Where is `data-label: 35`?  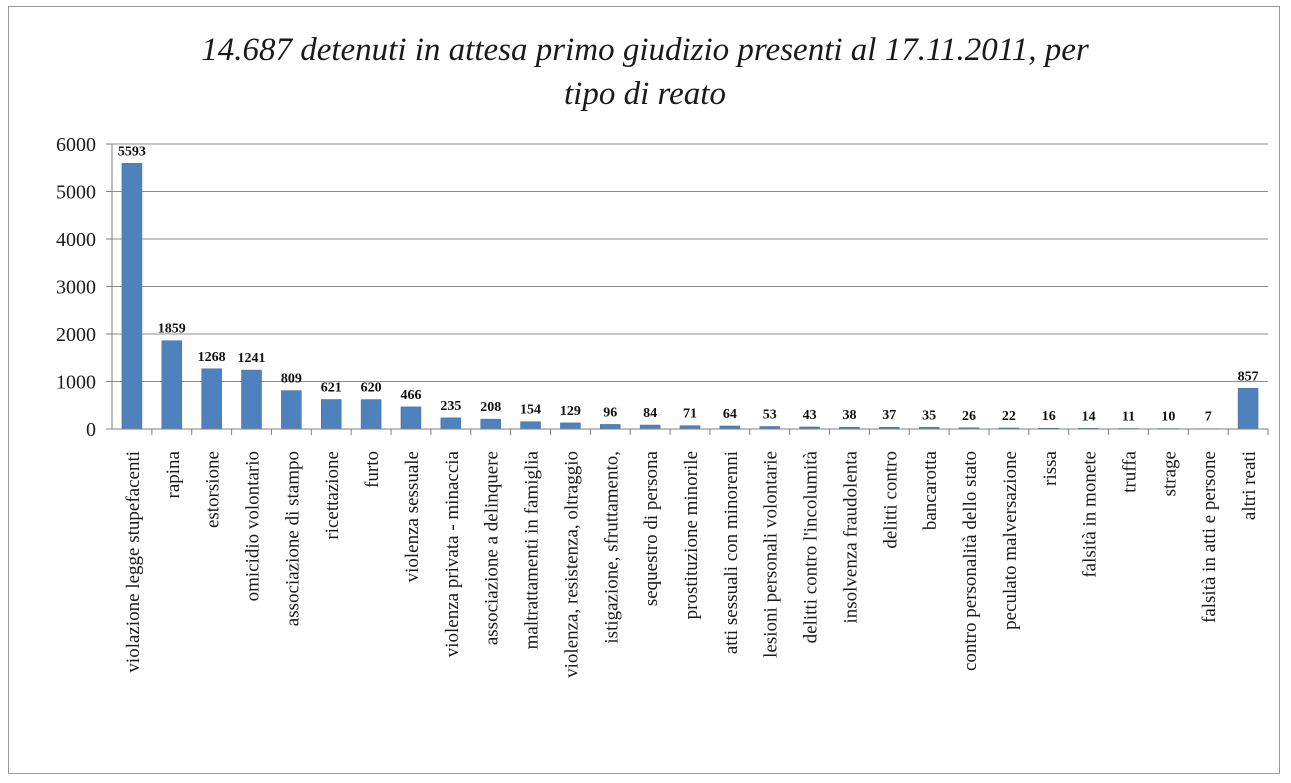 data-label: 35 is located at coordinates (929, 415).